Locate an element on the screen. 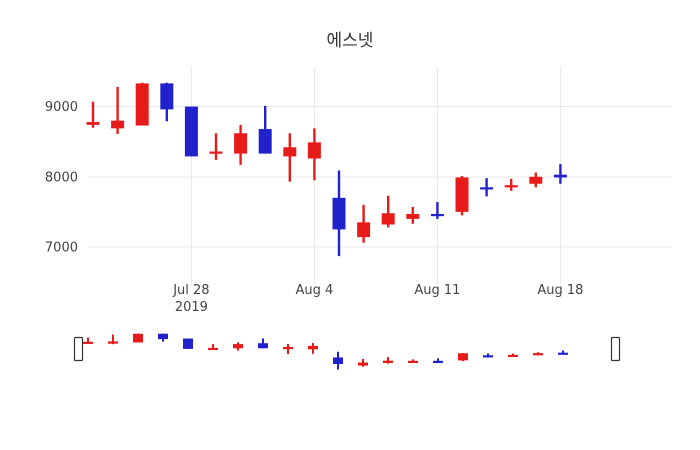 The image size is (700, 450). range-selector-left-handle is located at coordinates (78, 349).